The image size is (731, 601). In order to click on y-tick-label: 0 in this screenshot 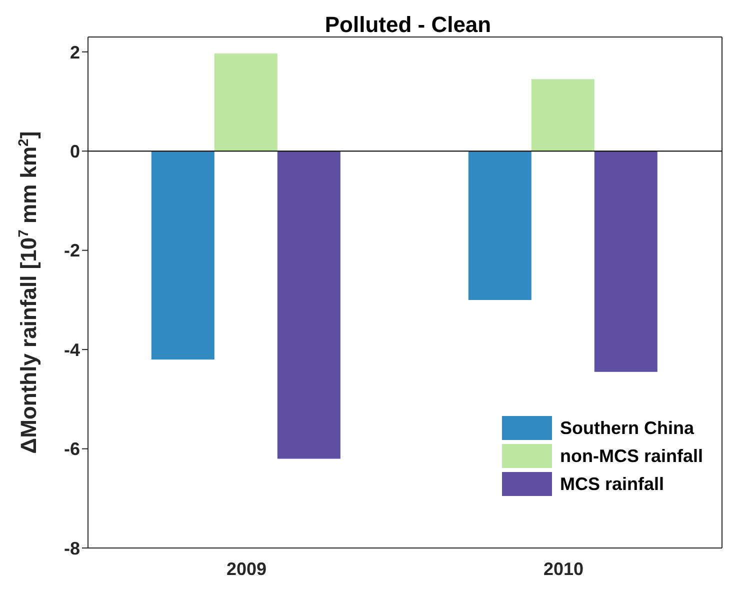, I will do `click(75, 151)`.